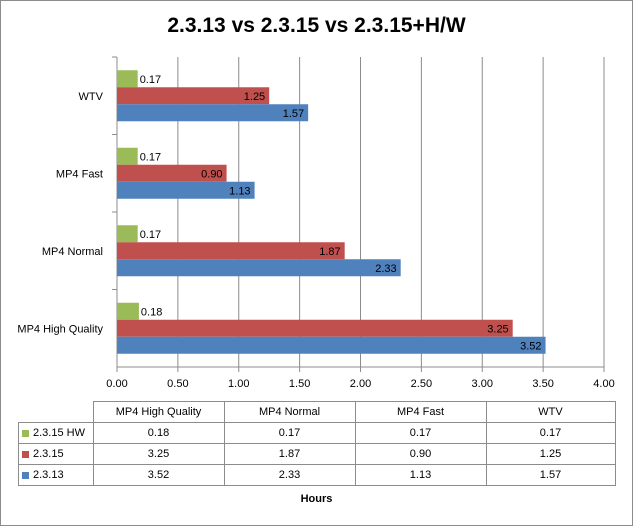 The width and height of the screenshot is (633, 526). Describe the element at coordinates (360, 384) in the screenshot. I see `x-tick-label: 2.00` at that location.